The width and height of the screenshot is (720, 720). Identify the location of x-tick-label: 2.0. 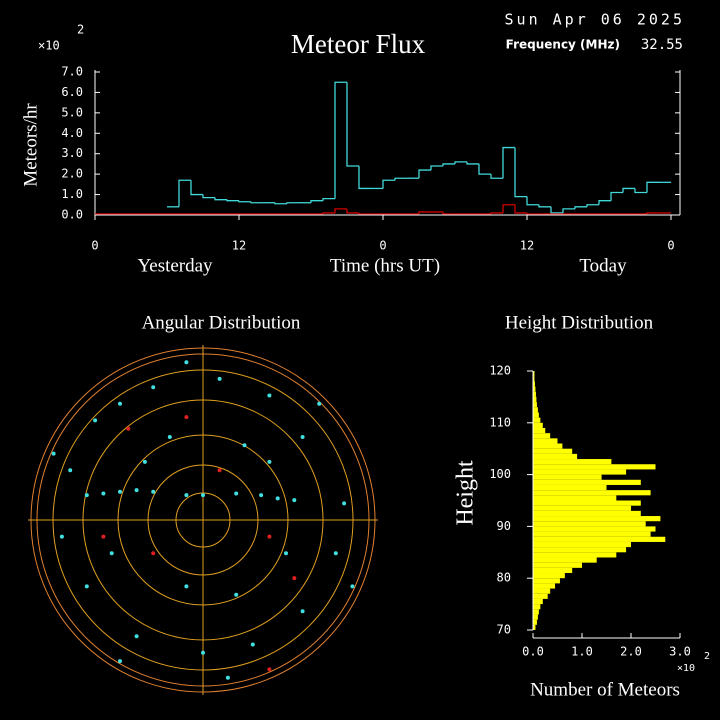
(631, 652).